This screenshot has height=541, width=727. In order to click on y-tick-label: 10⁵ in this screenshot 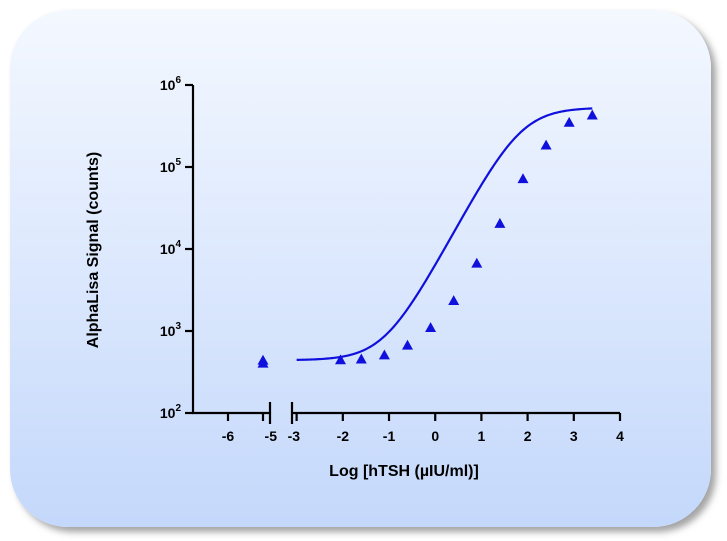, I will do `click(171, 166)`.